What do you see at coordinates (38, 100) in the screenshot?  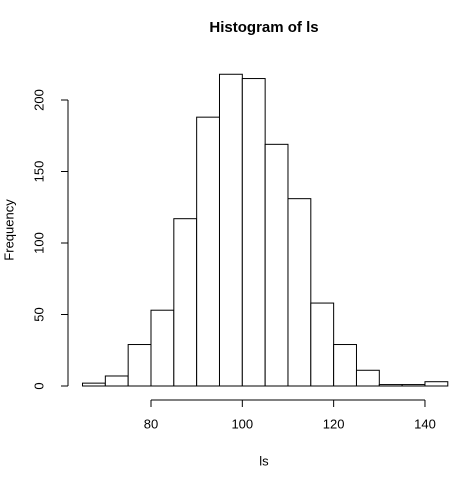 I see `y-tick-label: 200` at bounding box center [38, 100].